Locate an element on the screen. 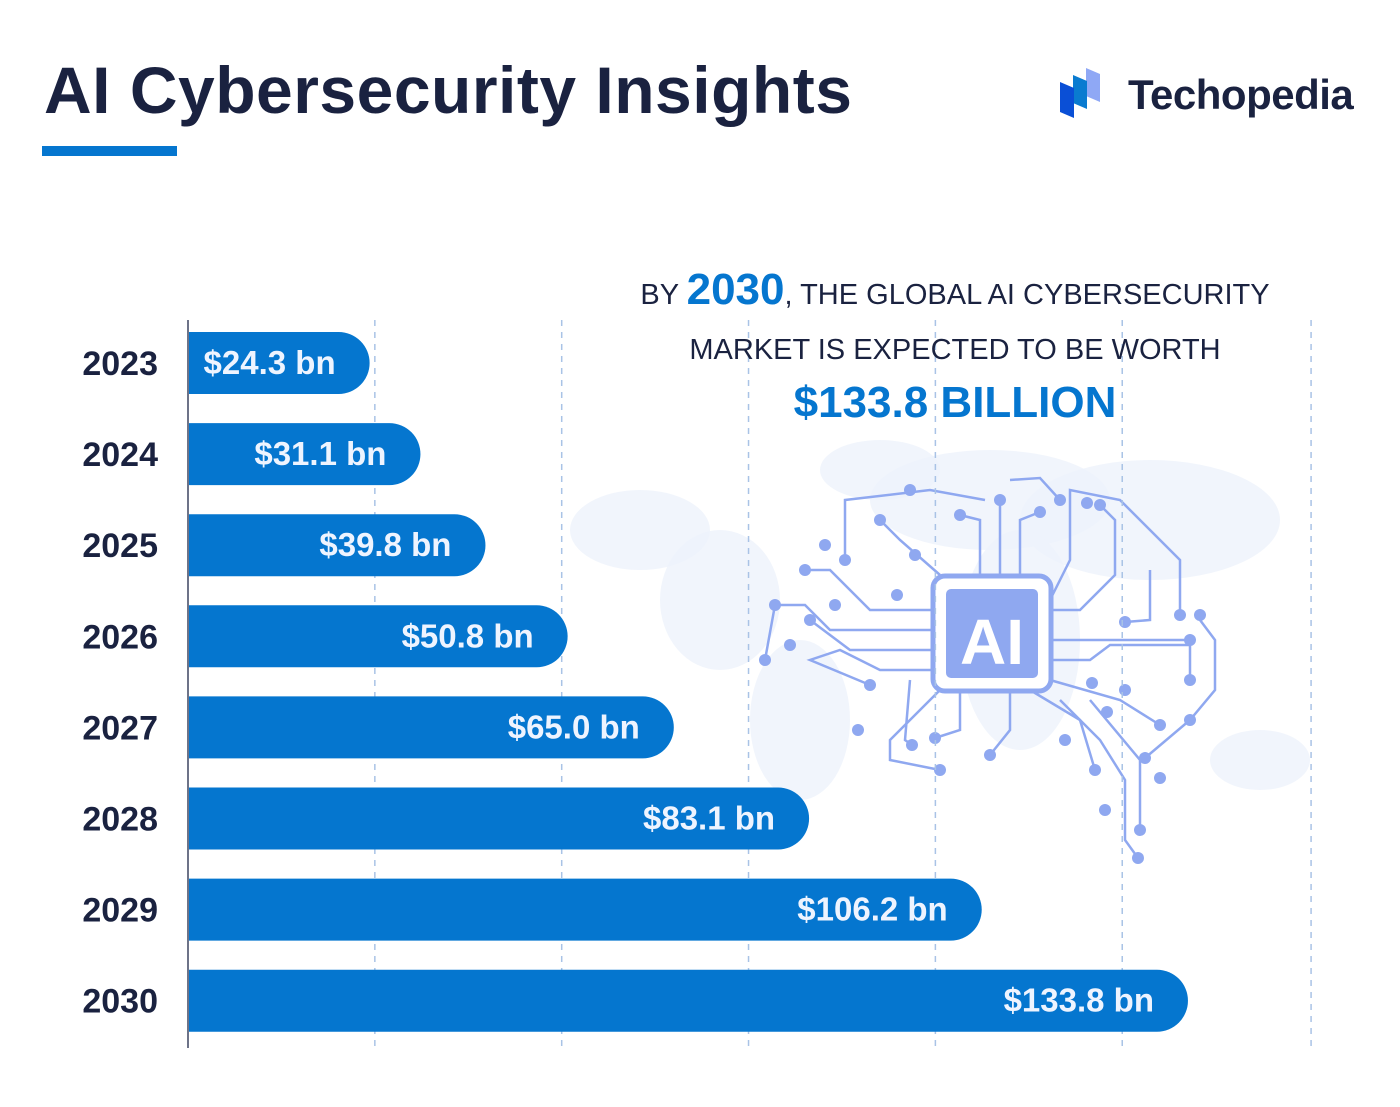 The image size is (1400, 1107). data-label: $31.1 bn is located at coordinates (320, 453).